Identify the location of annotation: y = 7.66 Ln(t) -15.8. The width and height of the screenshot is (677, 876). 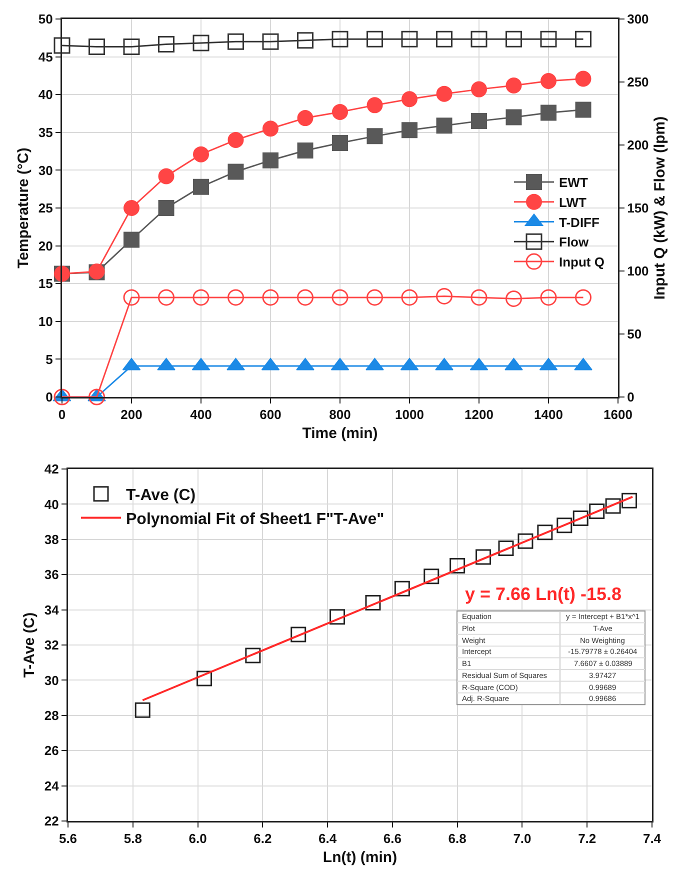
(543, 594).